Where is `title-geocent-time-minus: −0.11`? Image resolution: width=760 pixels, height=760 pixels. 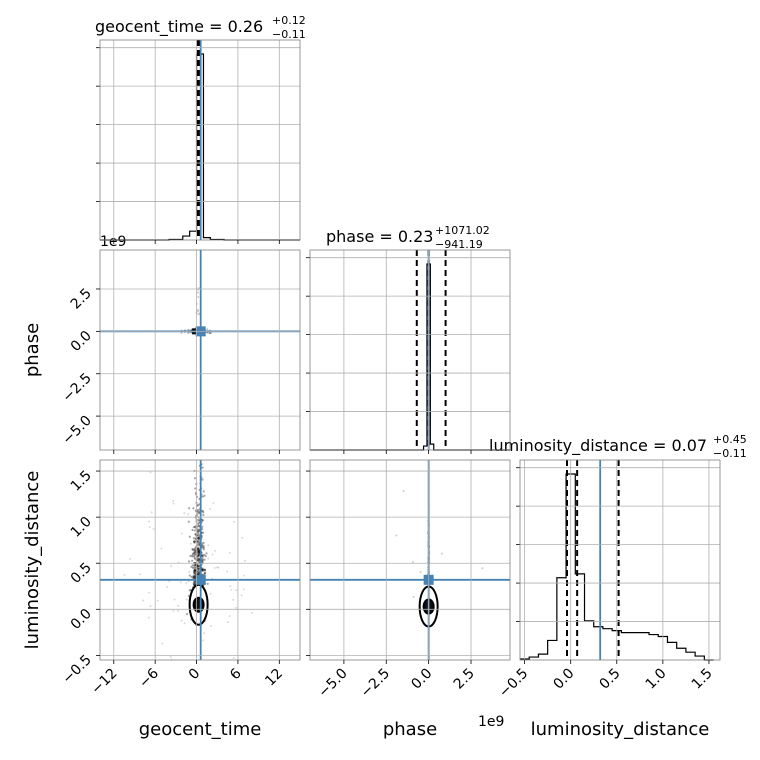 title-geocent-time-minus: −0.11 is located at coordinates (289, 34).